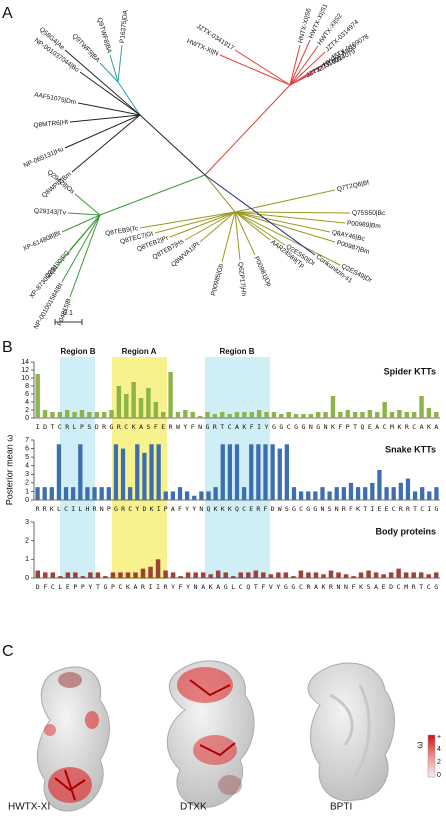 This screenshot has height=829, width=446. What do you see at coordinates (262, 271) in the screenshot?
I see `leaf-label: P00981|Dp` at bounding box center [262, 271].